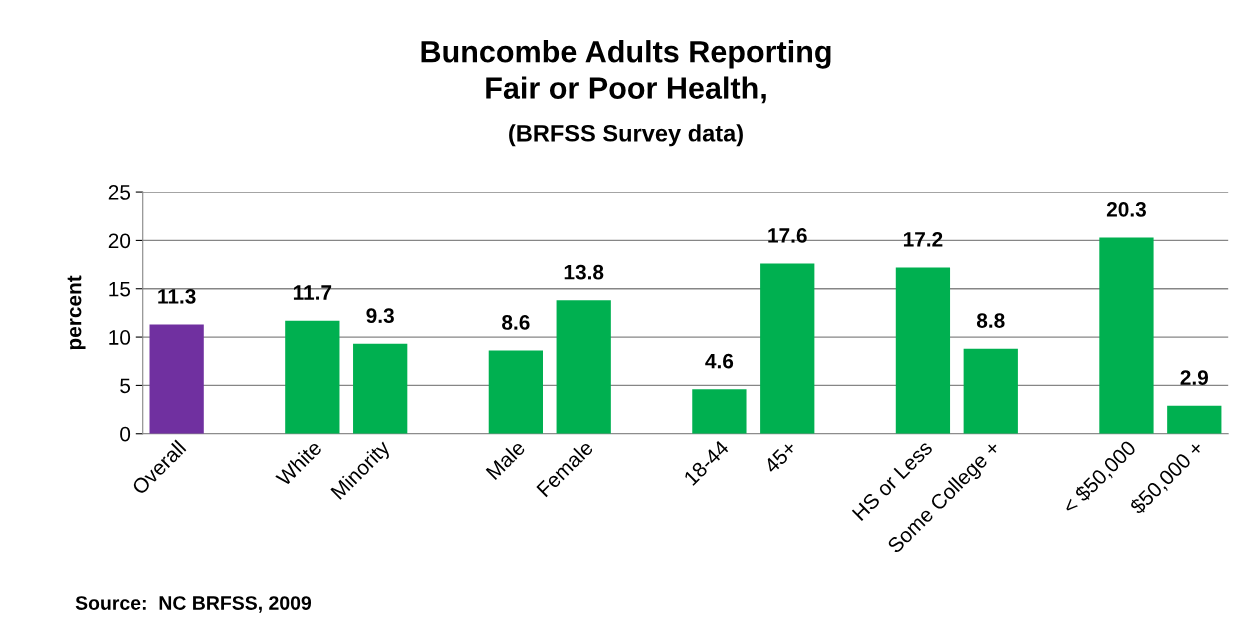  Describe the element at coordinates (177, 296) in the screenshot. I see `data-label: 11.3` at that location.